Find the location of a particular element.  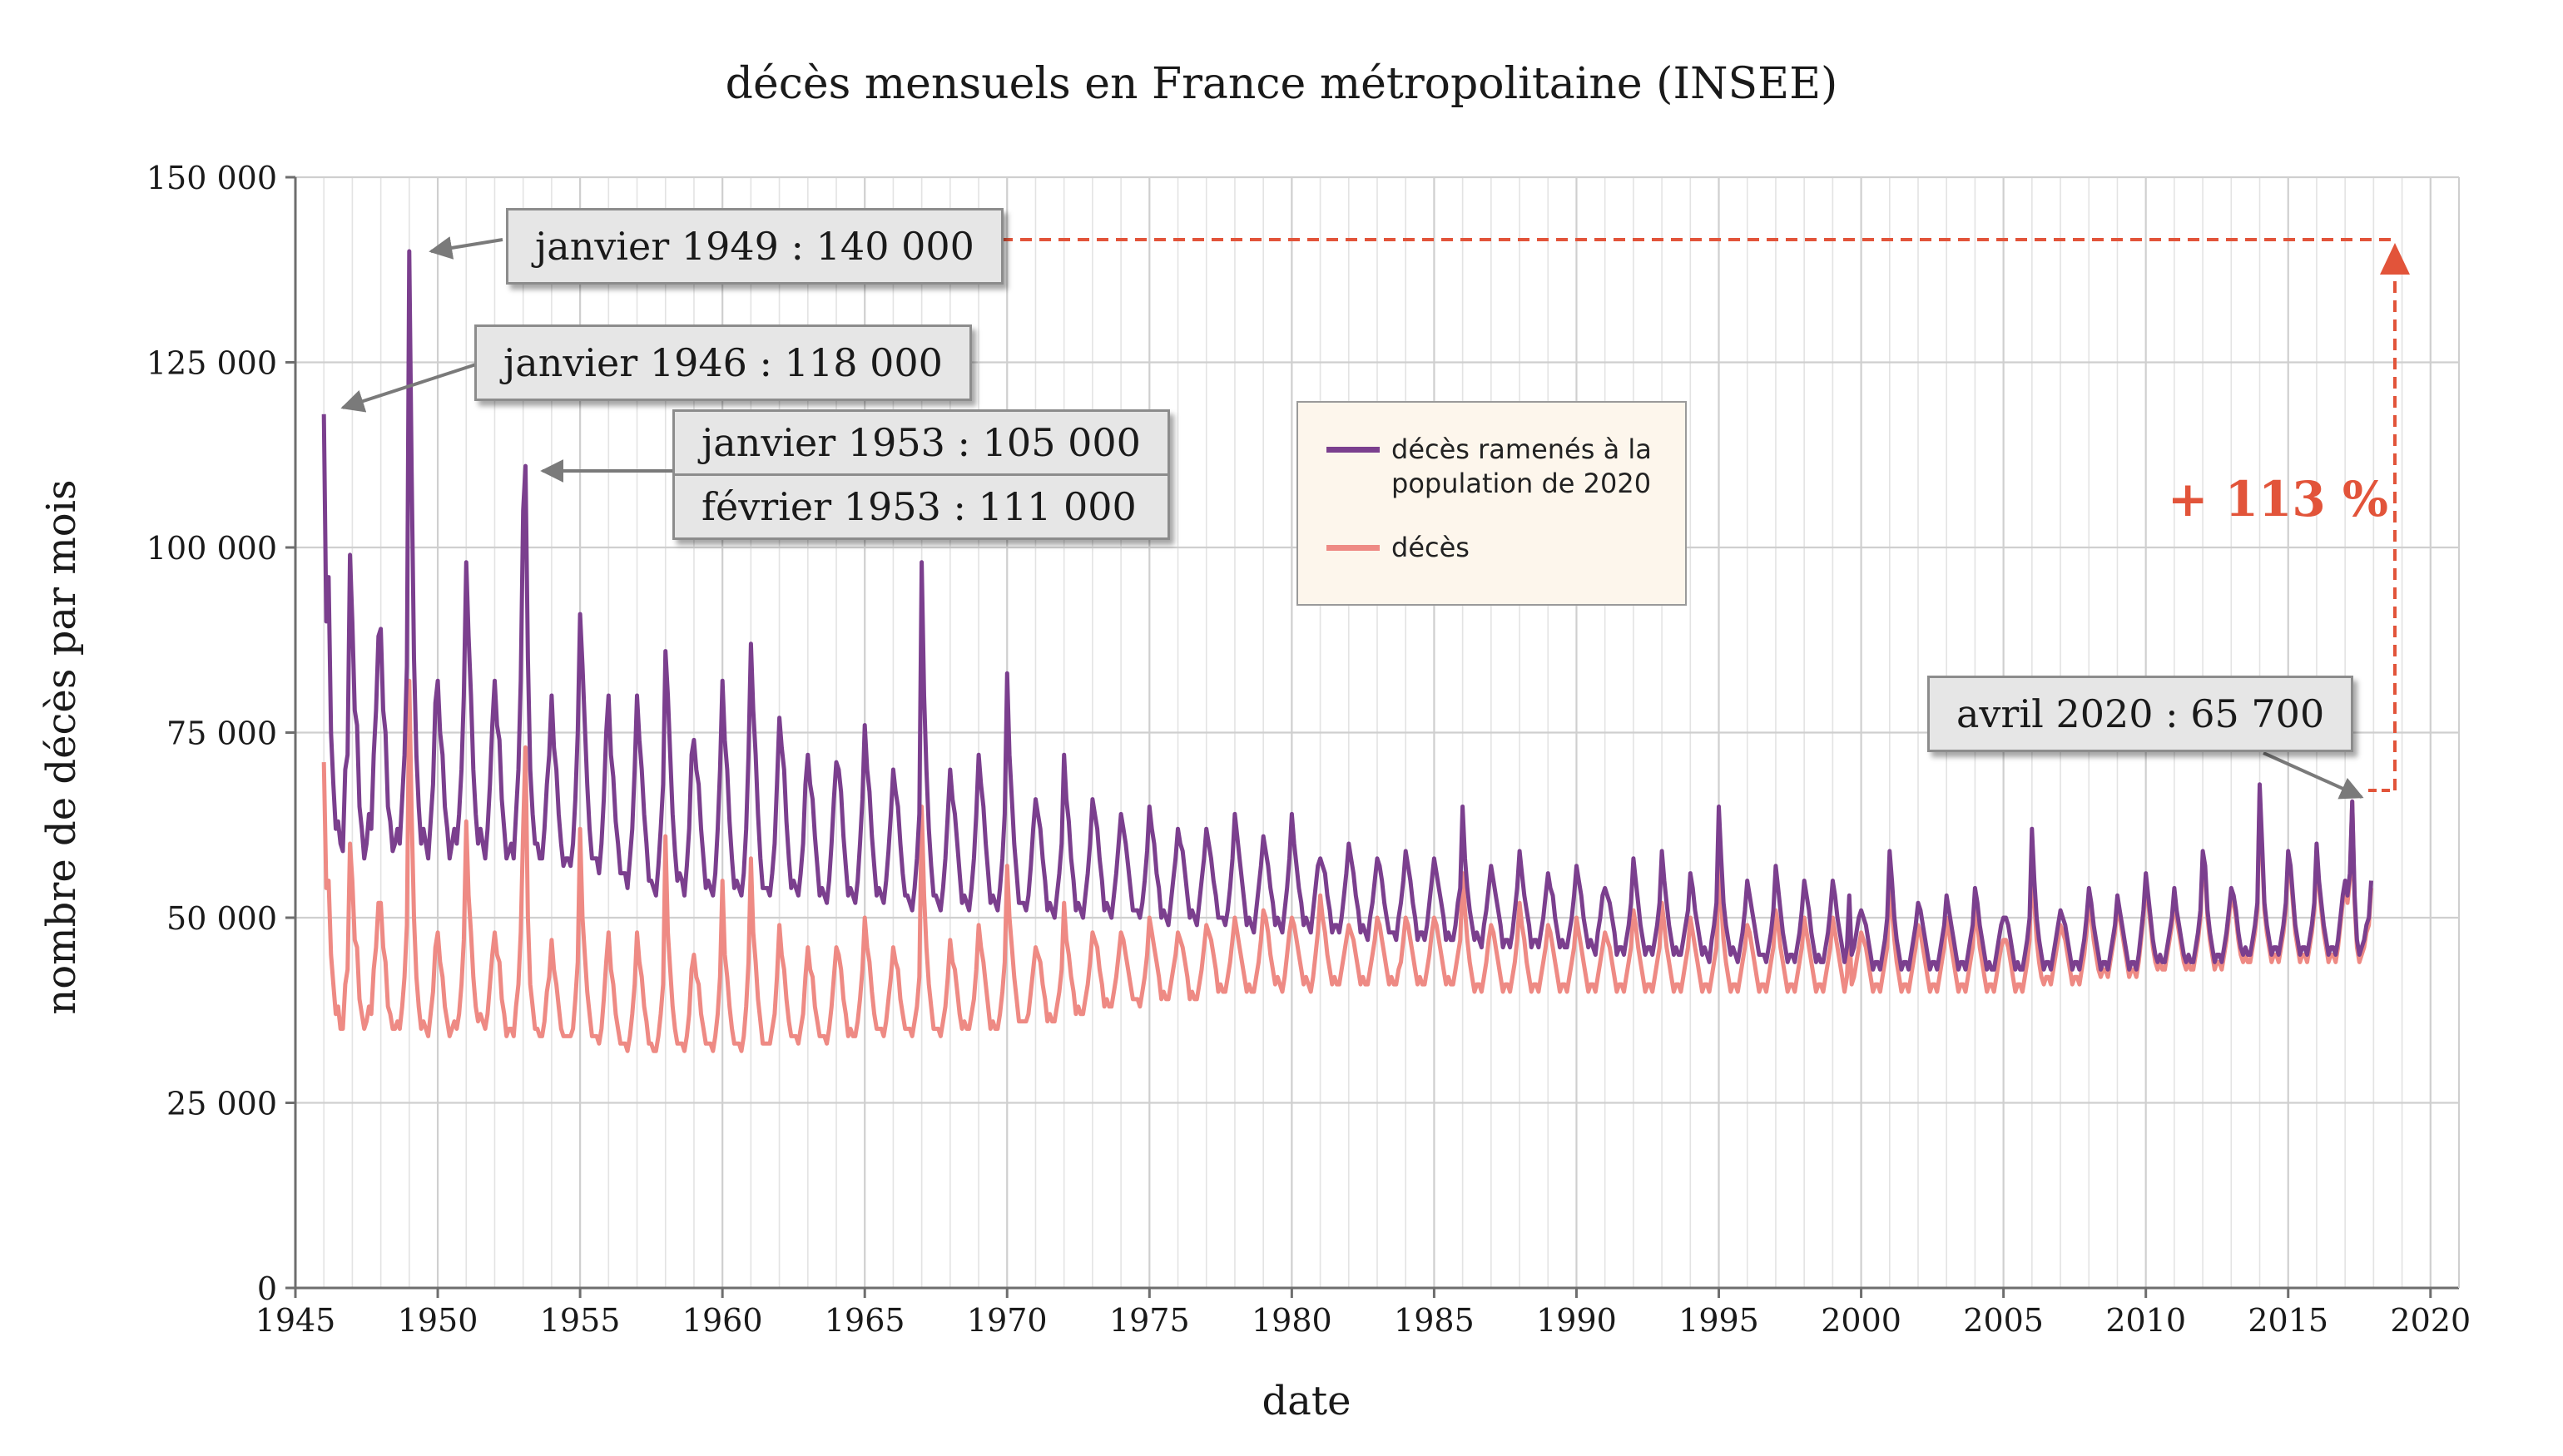

x-tick-label: 1990 is located at coordinates (1577, 1320).